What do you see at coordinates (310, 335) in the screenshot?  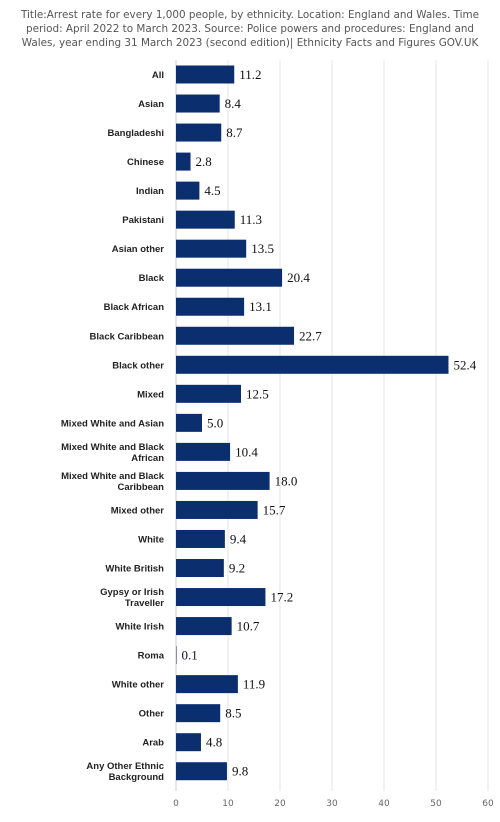 I see `value-label: 22.7` at bounding box center [310, 335].